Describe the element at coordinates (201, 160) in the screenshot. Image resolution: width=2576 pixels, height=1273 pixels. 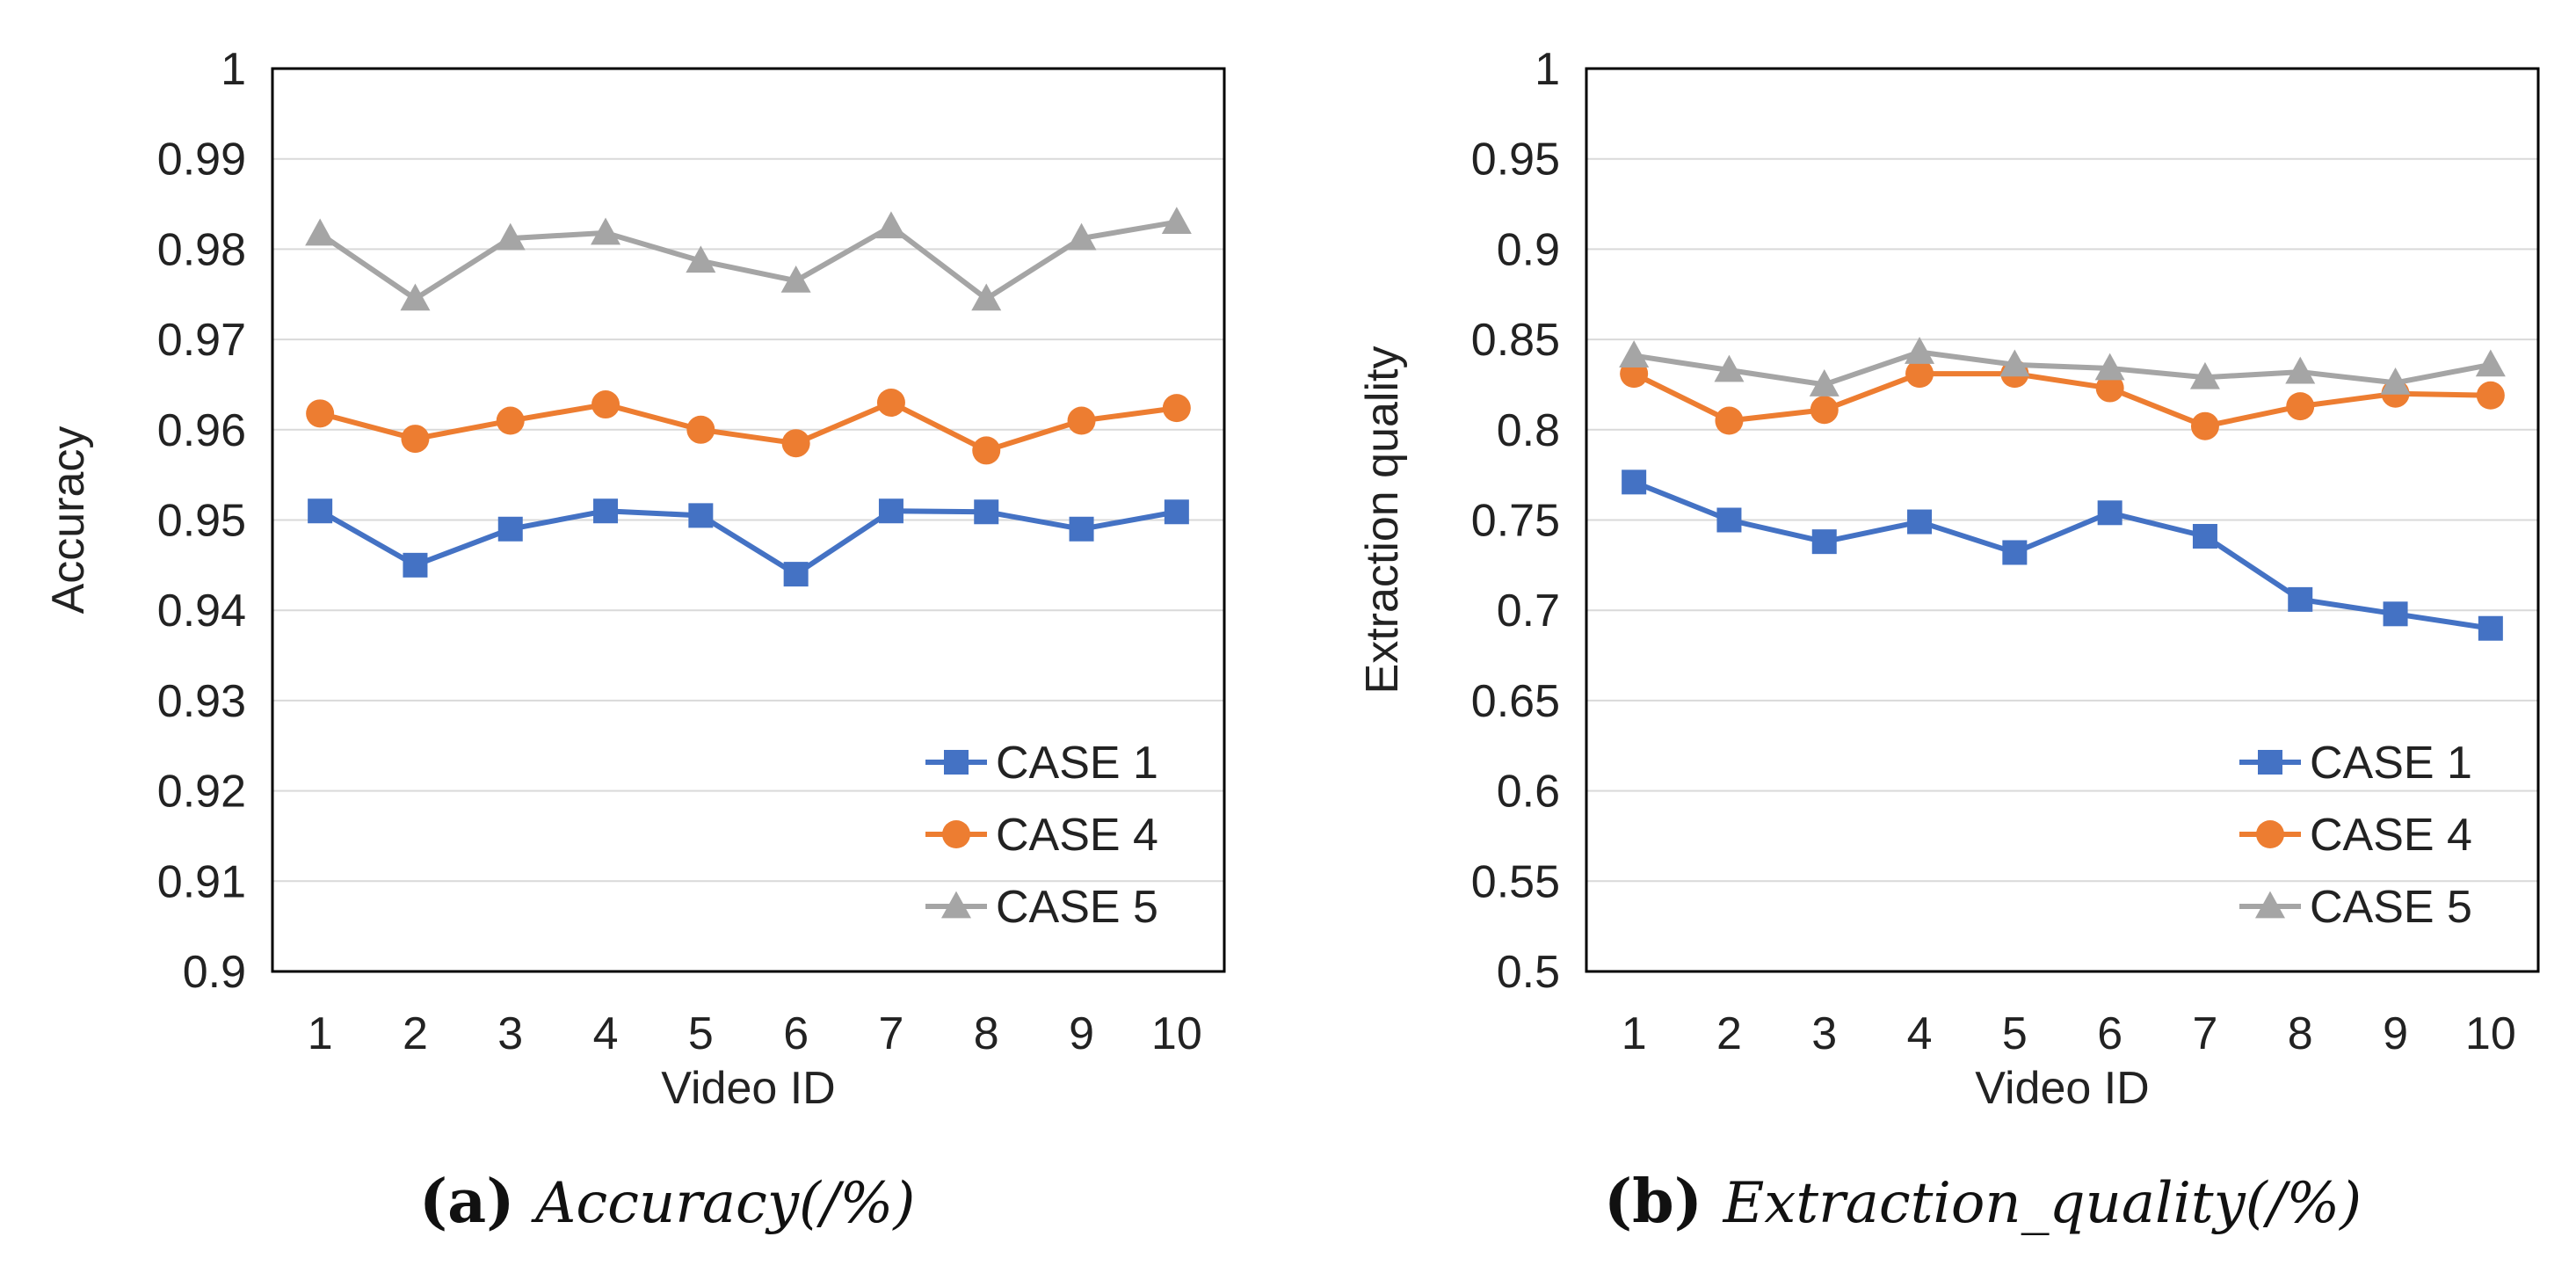
I see `y-tick-label: 0.99` at that location.